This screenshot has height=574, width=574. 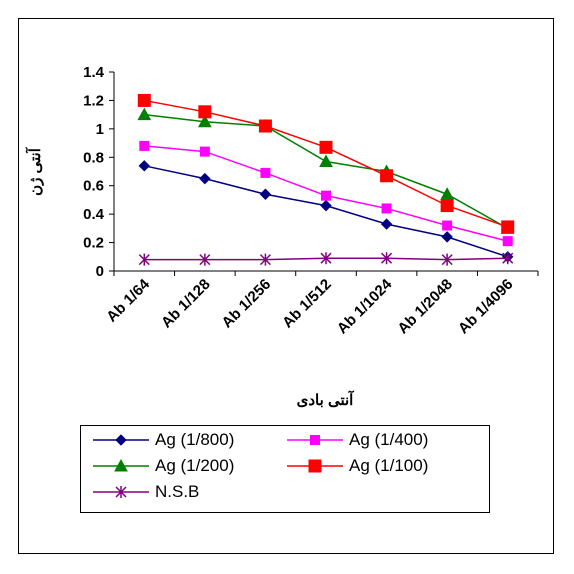 I want to click on legend-label: Ag (1/100), so click(x=389, y=465).